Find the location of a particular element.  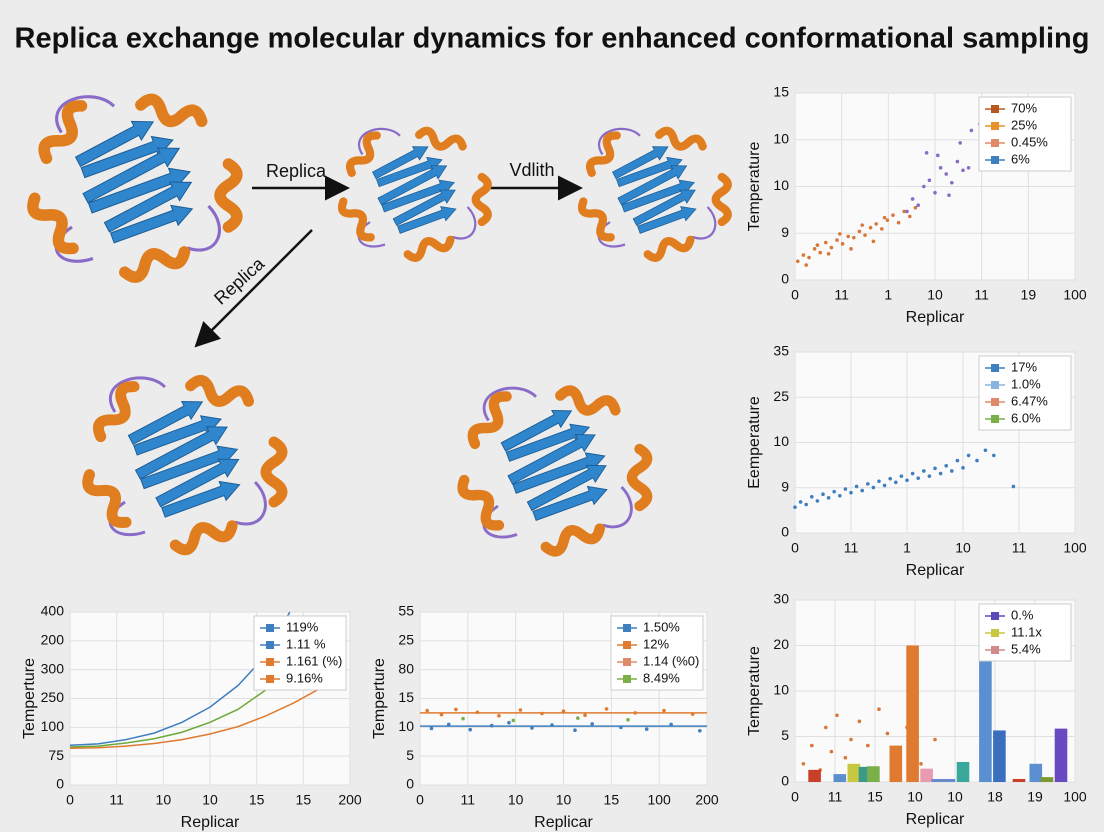

y-tick-label: 35 is located at coordinates (781, 351).